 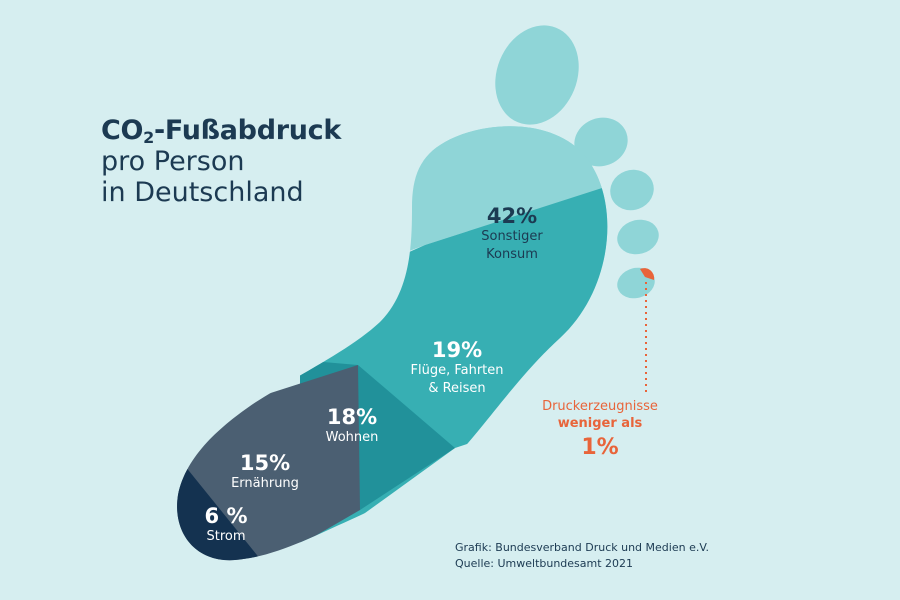 What do you see at coordinates (173, 161) in the screenshot?
I see `title-line-2: pro Person` at bounding box center [173, 161].